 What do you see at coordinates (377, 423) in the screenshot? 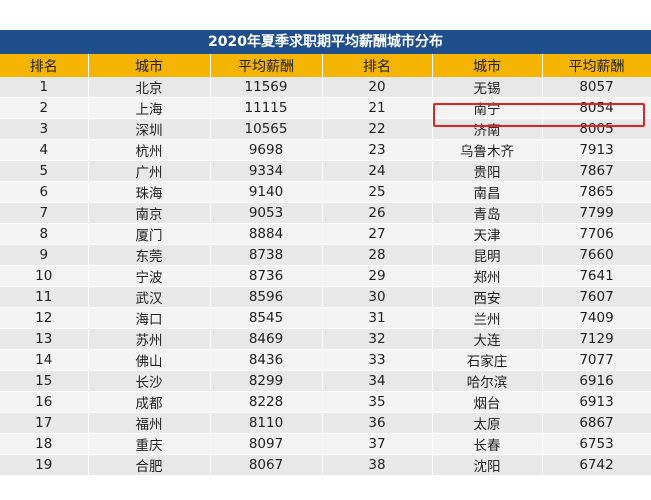
I see `cell-rank-right: 36` at bounding box center [377, 423].